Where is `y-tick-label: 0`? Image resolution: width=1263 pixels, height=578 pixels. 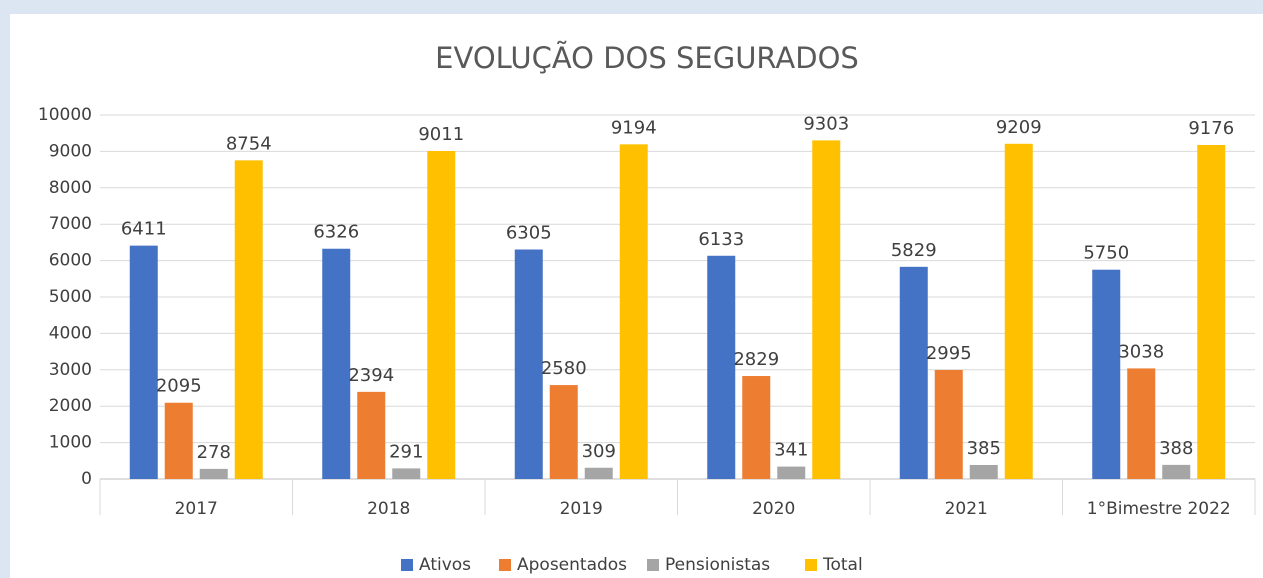
y-tick-label: 0 is located at coordinates (86, 479).